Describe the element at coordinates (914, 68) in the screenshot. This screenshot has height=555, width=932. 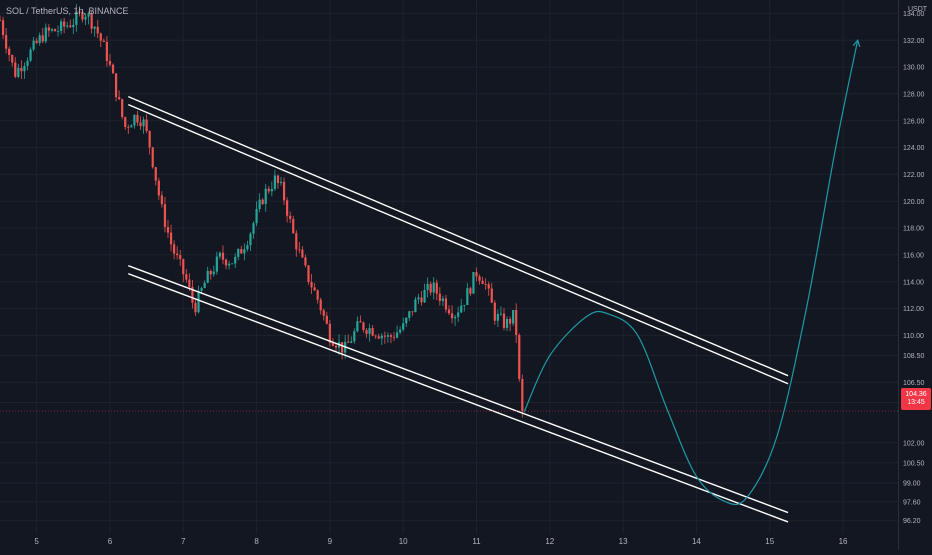
I see `y-tick-label: 130.00` at that location.